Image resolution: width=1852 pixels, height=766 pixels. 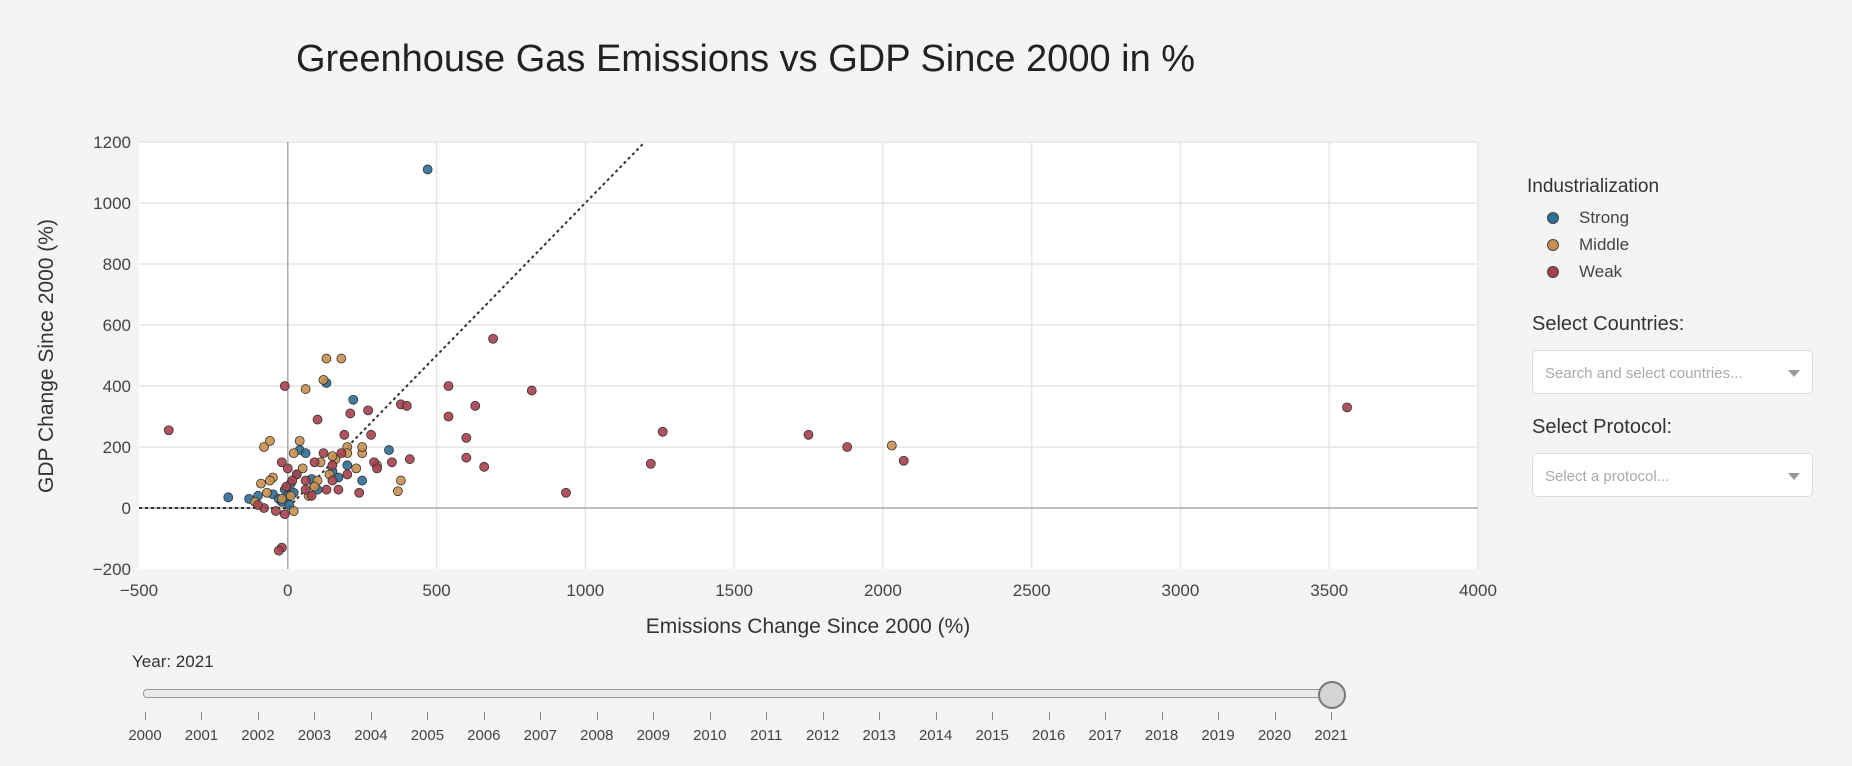 What do you see at coordinates (1603, 217) in the screenshot?
I see `legend-item-strong: Strong` at bounding box center [1603, 217].